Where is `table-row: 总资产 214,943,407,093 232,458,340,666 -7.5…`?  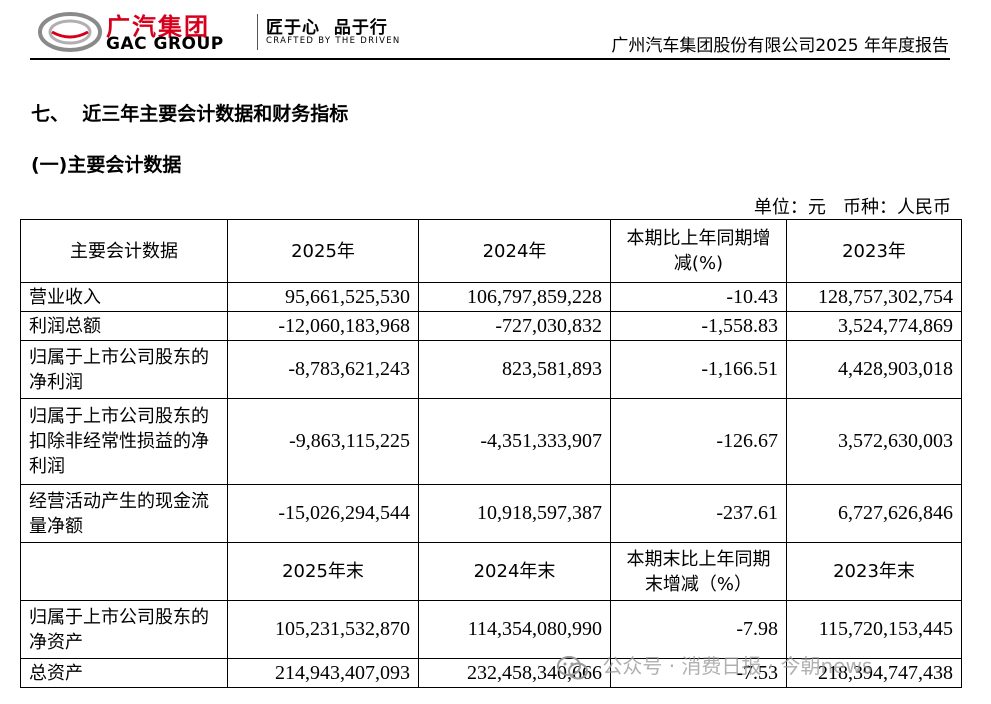
table-row: 总资产 214,943,407,093 232,458,340,666 -7.5… is located at coordinates (491, 673).